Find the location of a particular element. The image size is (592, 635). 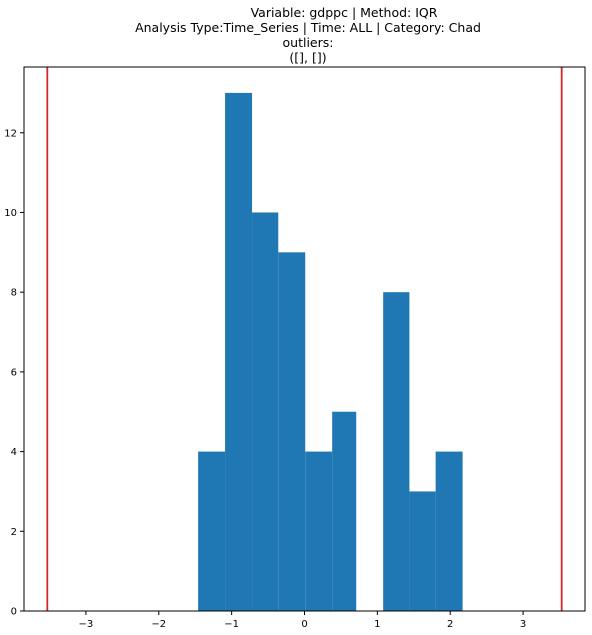

title-line-1: Variable: gdppc | Method: IQR is located at coordinates (344, 12).